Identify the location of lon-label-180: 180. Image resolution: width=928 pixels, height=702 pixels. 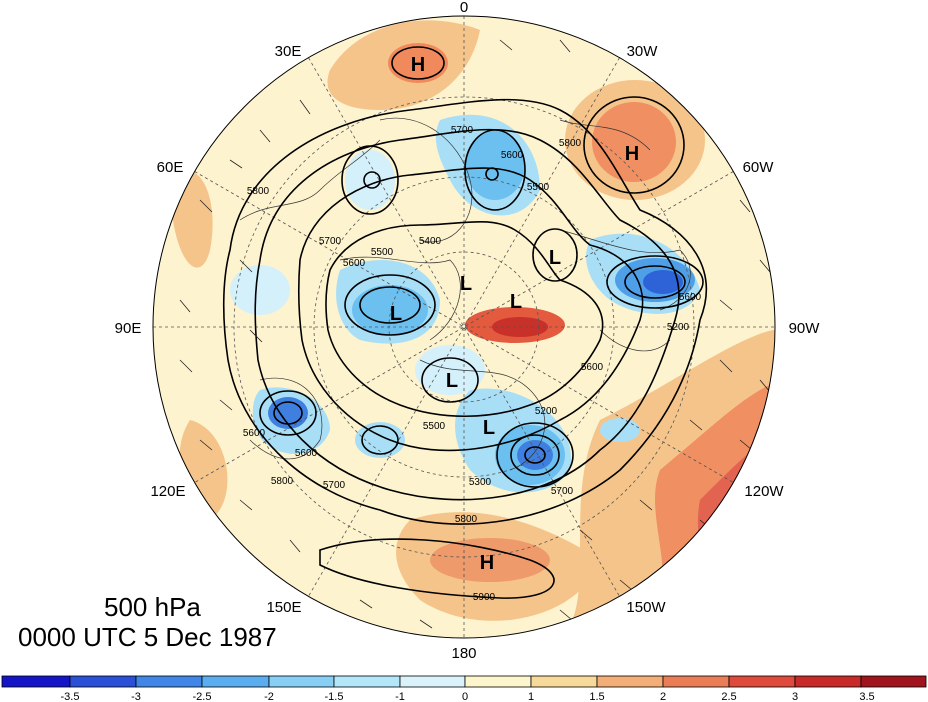
(463, 653).